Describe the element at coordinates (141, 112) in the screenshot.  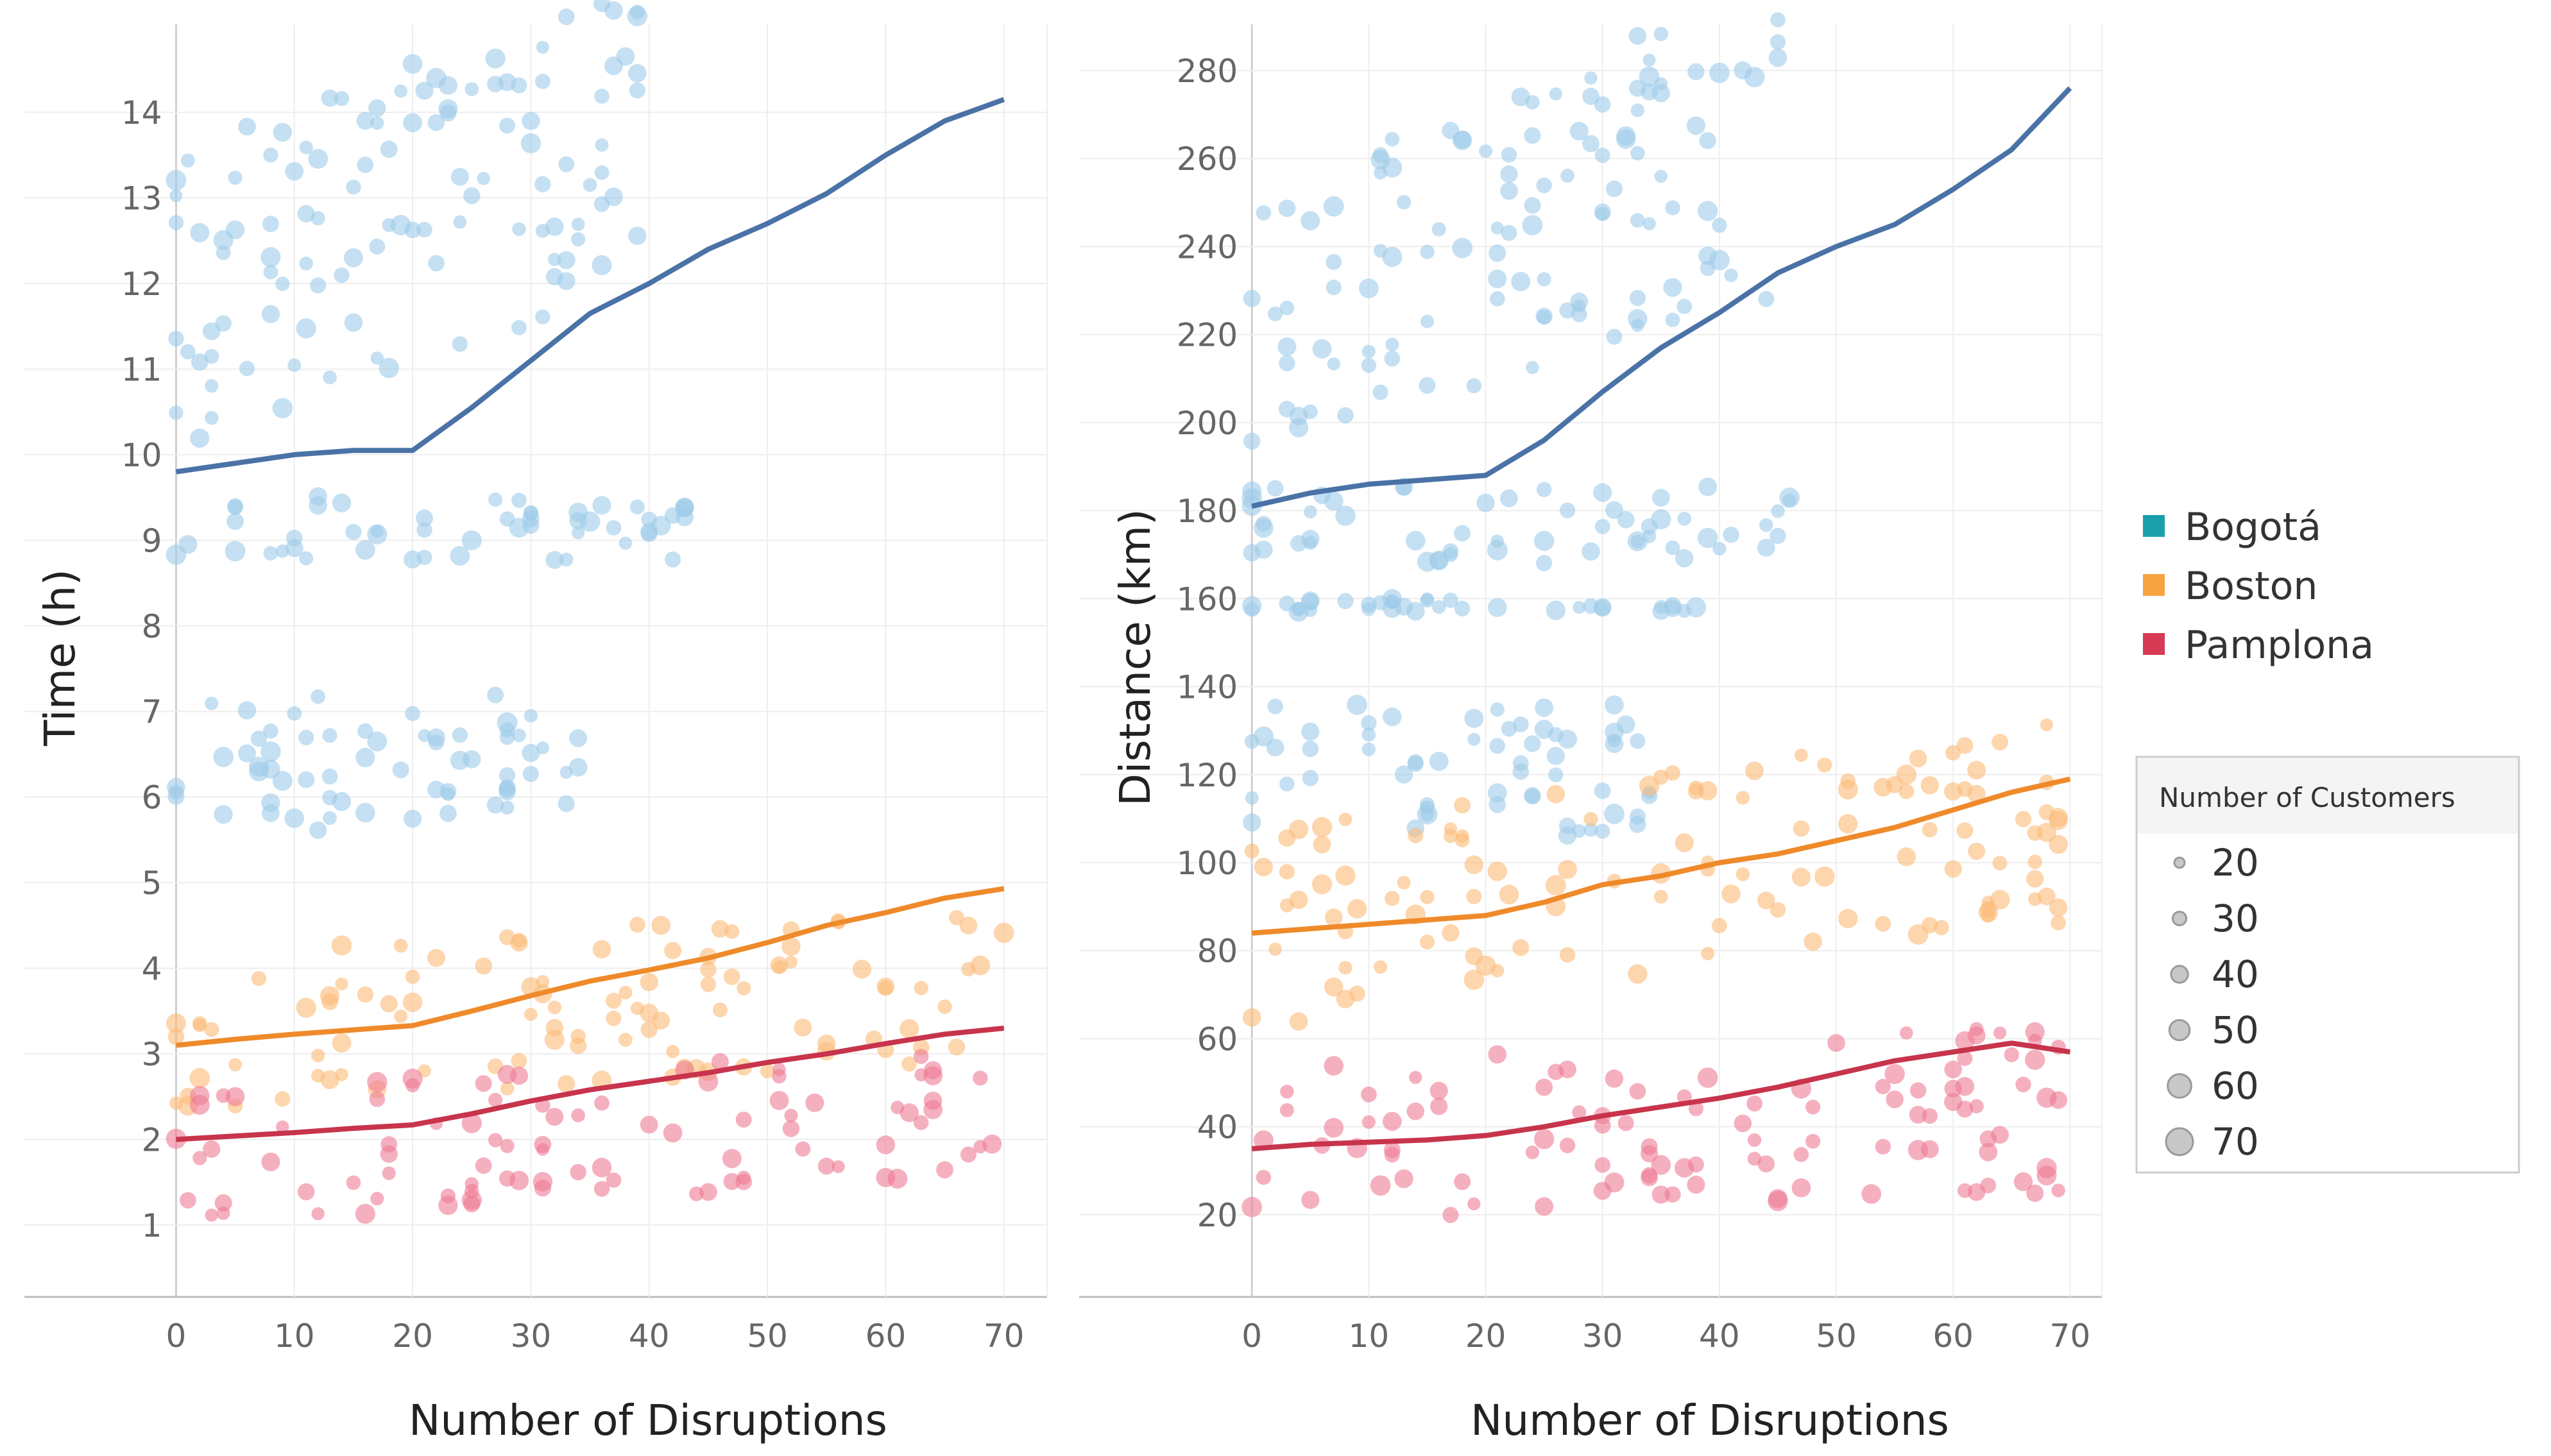
I see `time-y-tick-label: 14` at that location.